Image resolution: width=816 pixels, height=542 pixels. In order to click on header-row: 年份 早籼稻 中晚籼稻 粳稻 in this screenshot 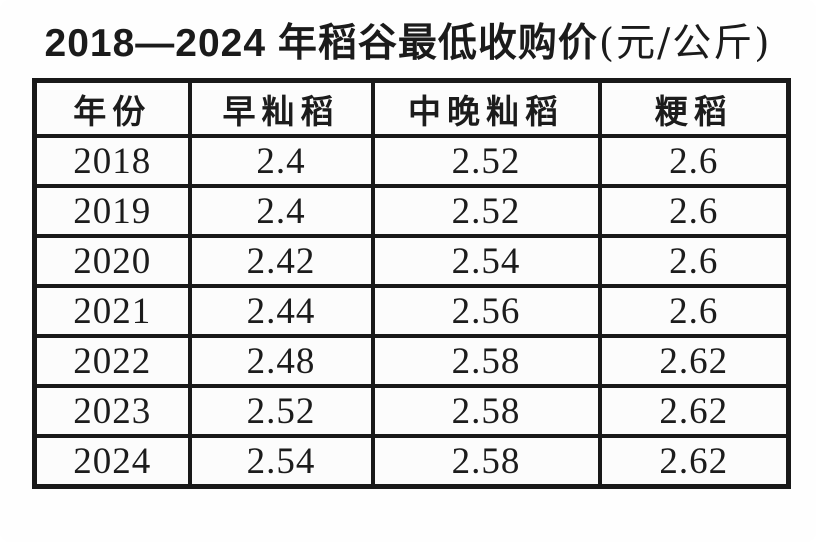, I will do `click(411, 108)`.